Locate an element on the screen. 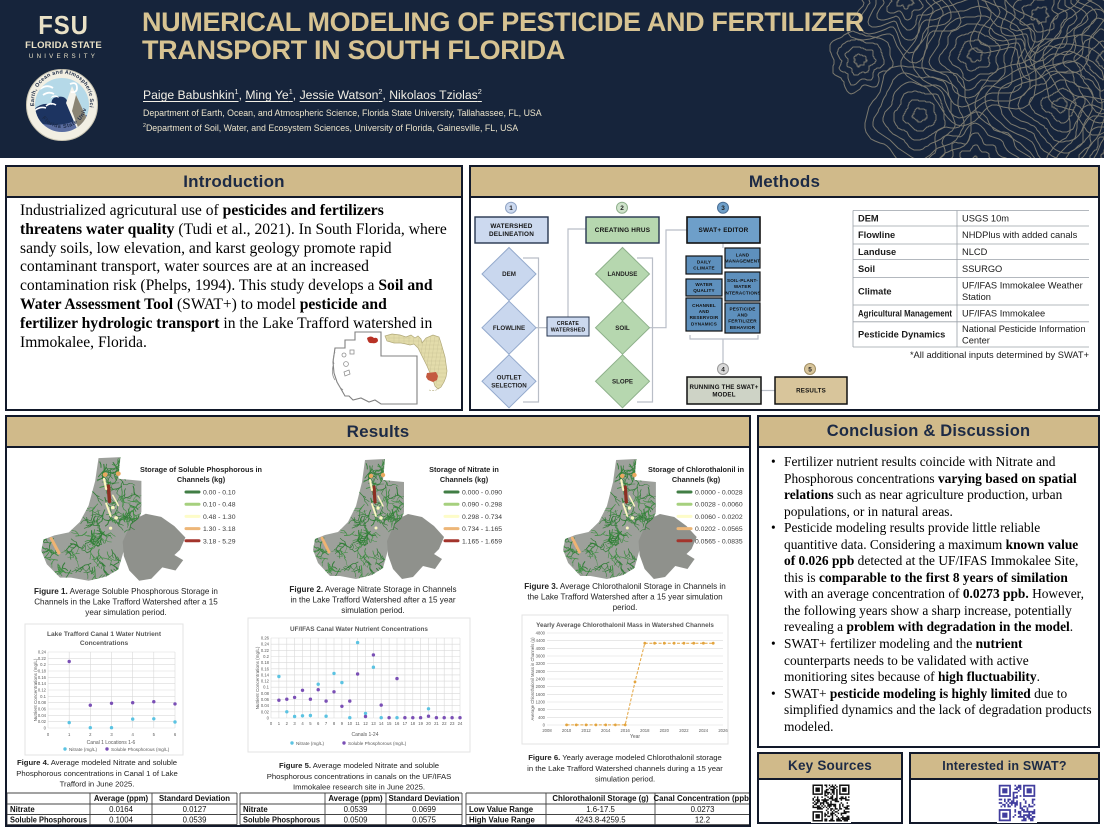 This screenshot has height=830, width=1104. svg-text: Pesticide Dynamics is located at coordinates (901, 335).